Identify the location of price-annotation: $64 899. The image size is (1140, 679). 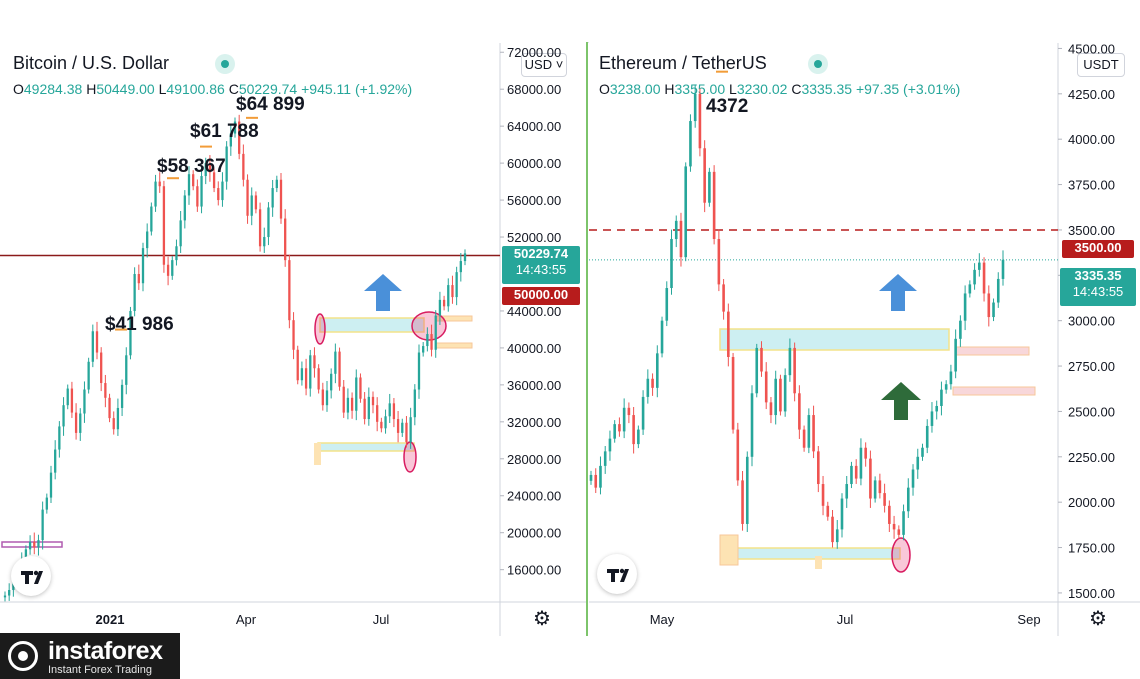
(270, 104).